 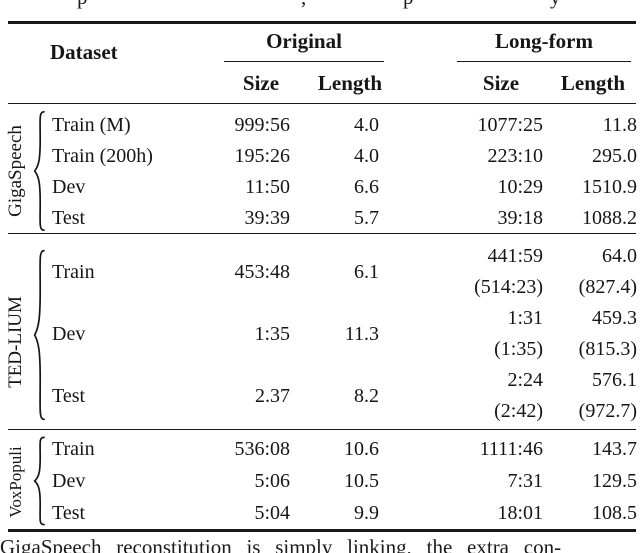 What do you see at coordinates (91, 125) in the screenshot?
I see `row-label: Train (M)` at bounding box center [91, 125].